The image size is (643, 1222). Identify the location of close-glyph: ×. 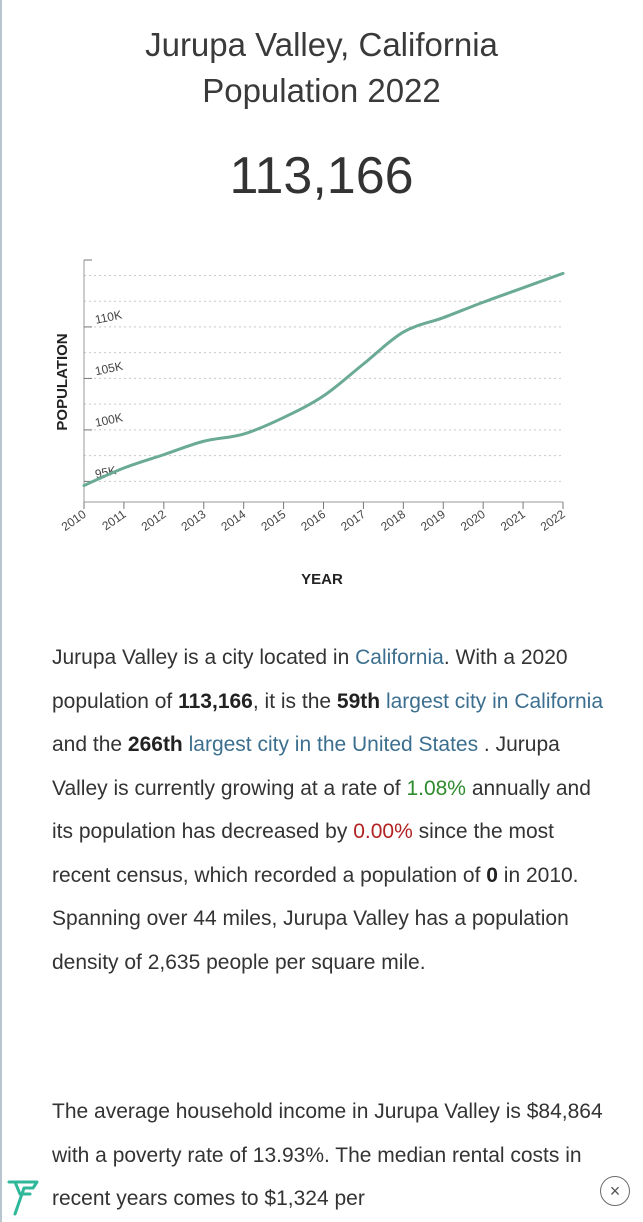
(615, 1191).